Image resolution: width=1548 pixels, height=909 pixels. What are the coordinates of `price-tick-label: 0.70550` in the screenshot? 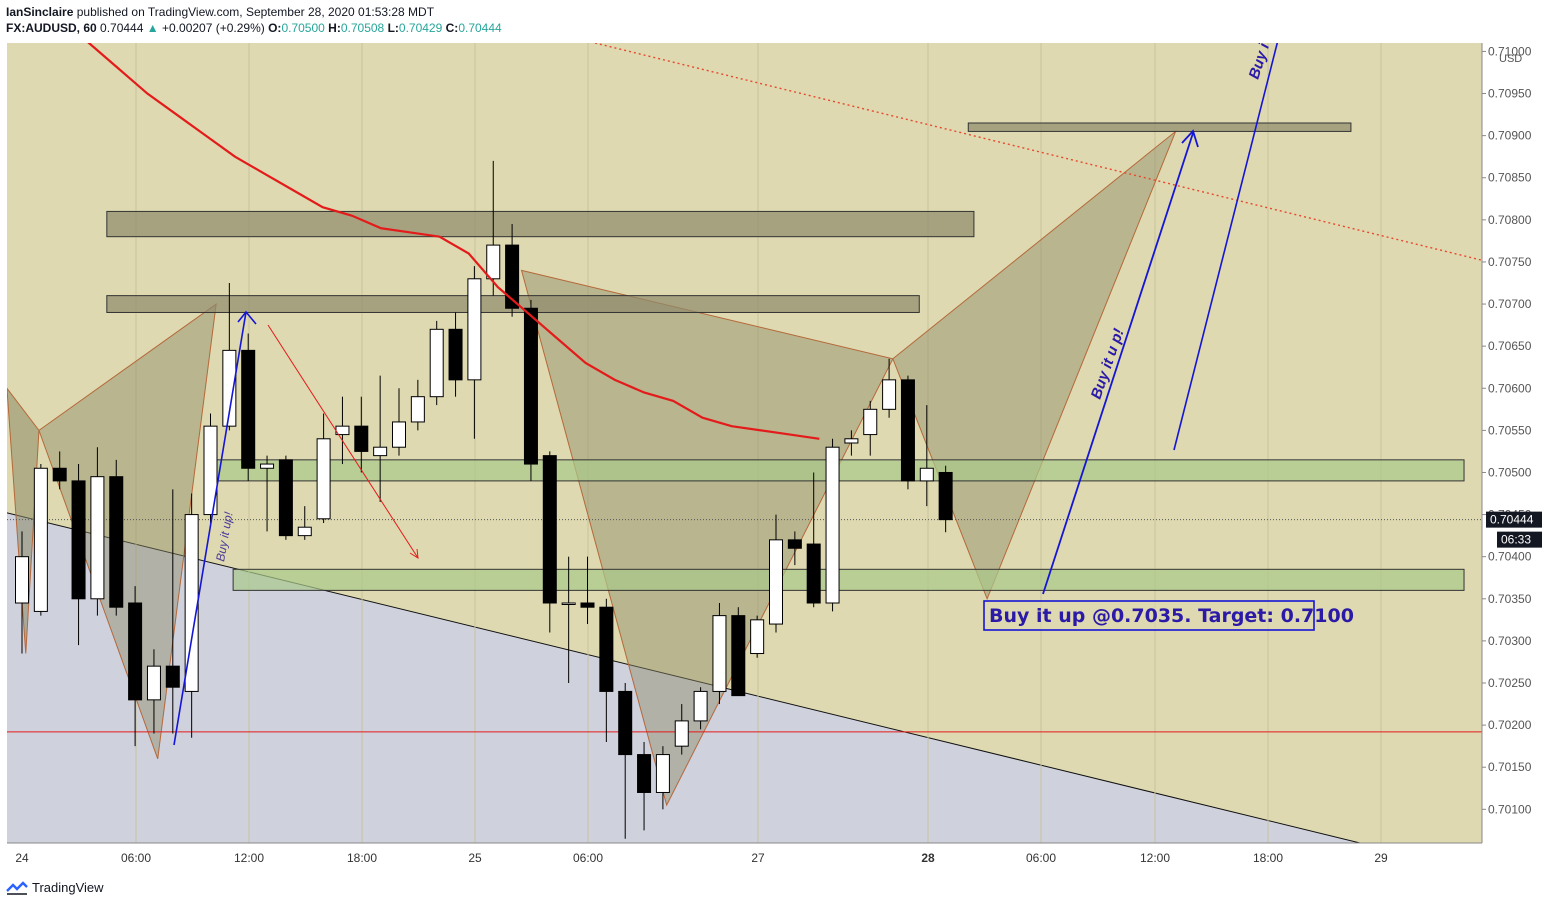 It's located at (1510, 430).